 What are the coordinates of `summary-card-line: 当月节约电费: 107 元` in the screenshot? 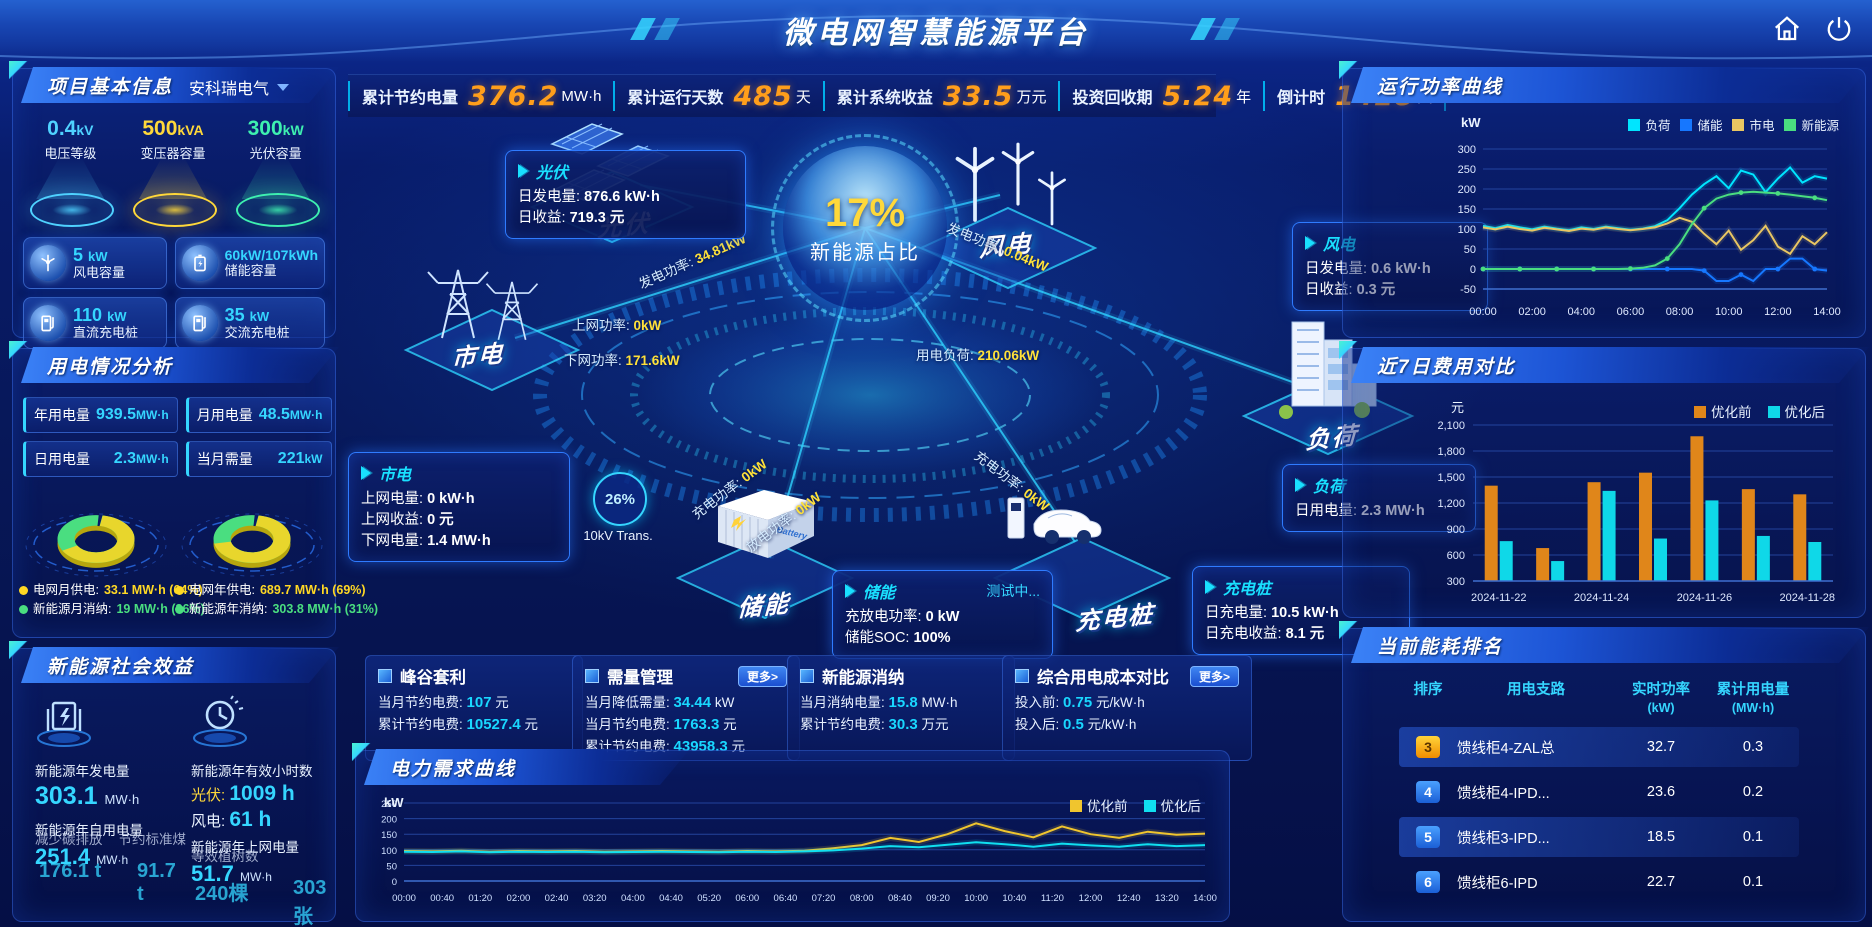 It's located at (443, 702).